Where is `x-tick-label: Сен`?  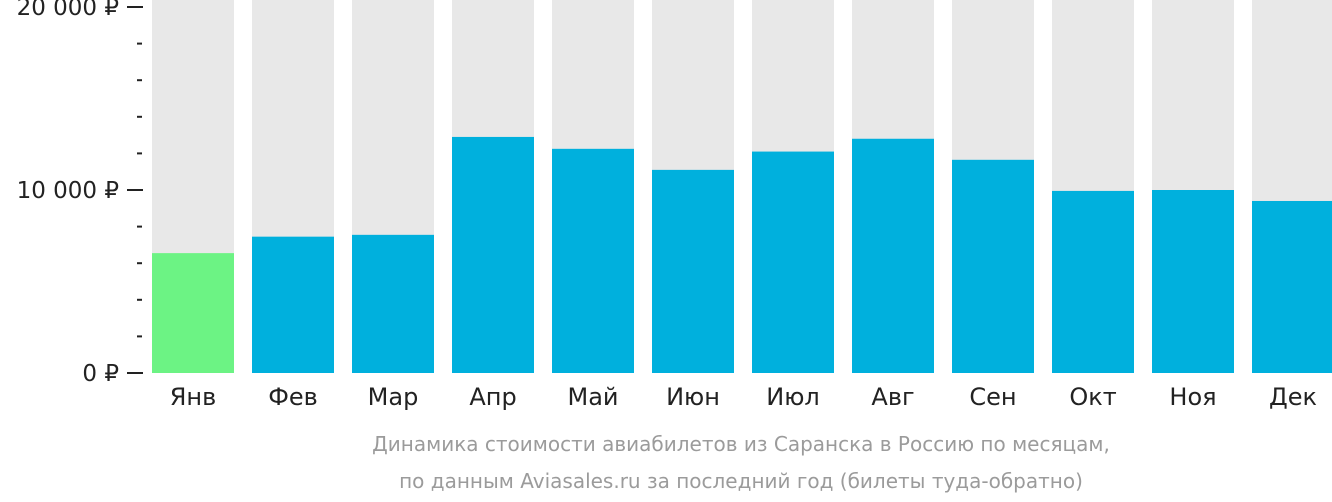
x-tick-label: Сен is located at coordinates (992, 397).